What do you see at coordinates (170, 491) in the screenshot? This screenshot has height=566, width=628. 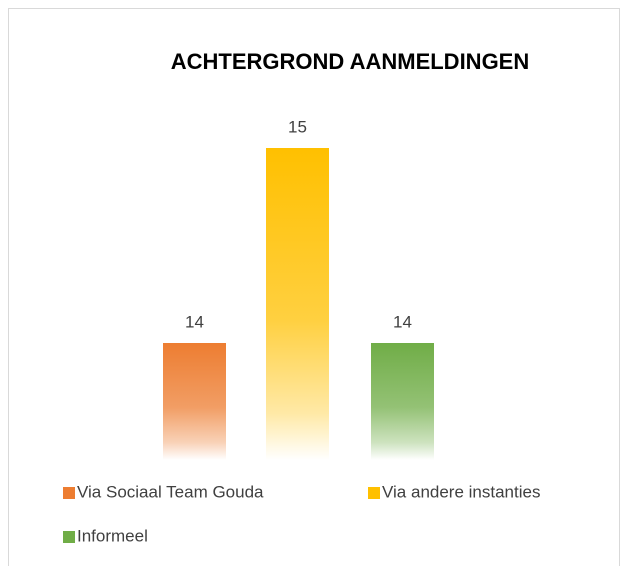 I see `legend-label: Via Sociaal Team Gouda` at bounding box center [170, 491].